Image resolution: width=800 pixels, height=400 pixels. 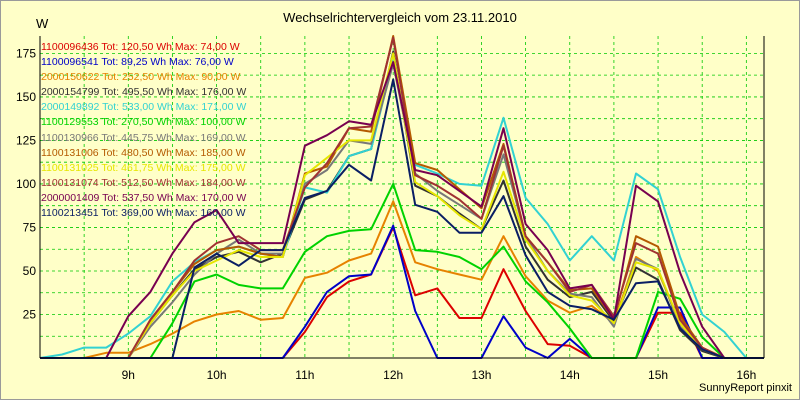 I want to click on footer-credit: SunnyReport pinxit, so click(x=745, y=388).